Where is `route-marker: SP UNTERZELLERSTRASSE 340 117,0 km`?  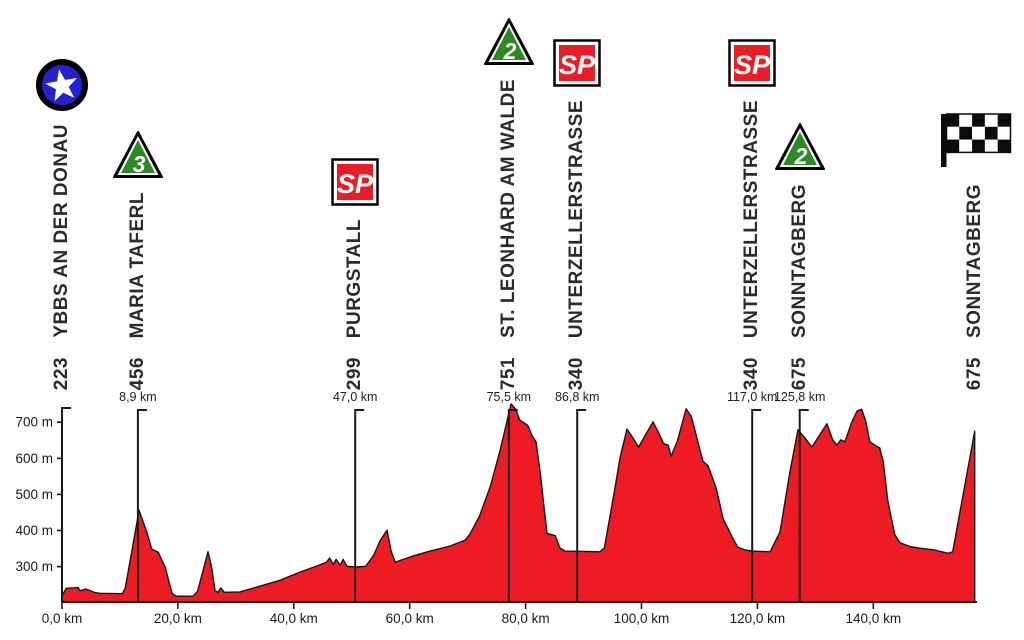
route-marker: SP UNTERZELLERSTRASSE 340 117,0 km is located at coordinates (752, 202).